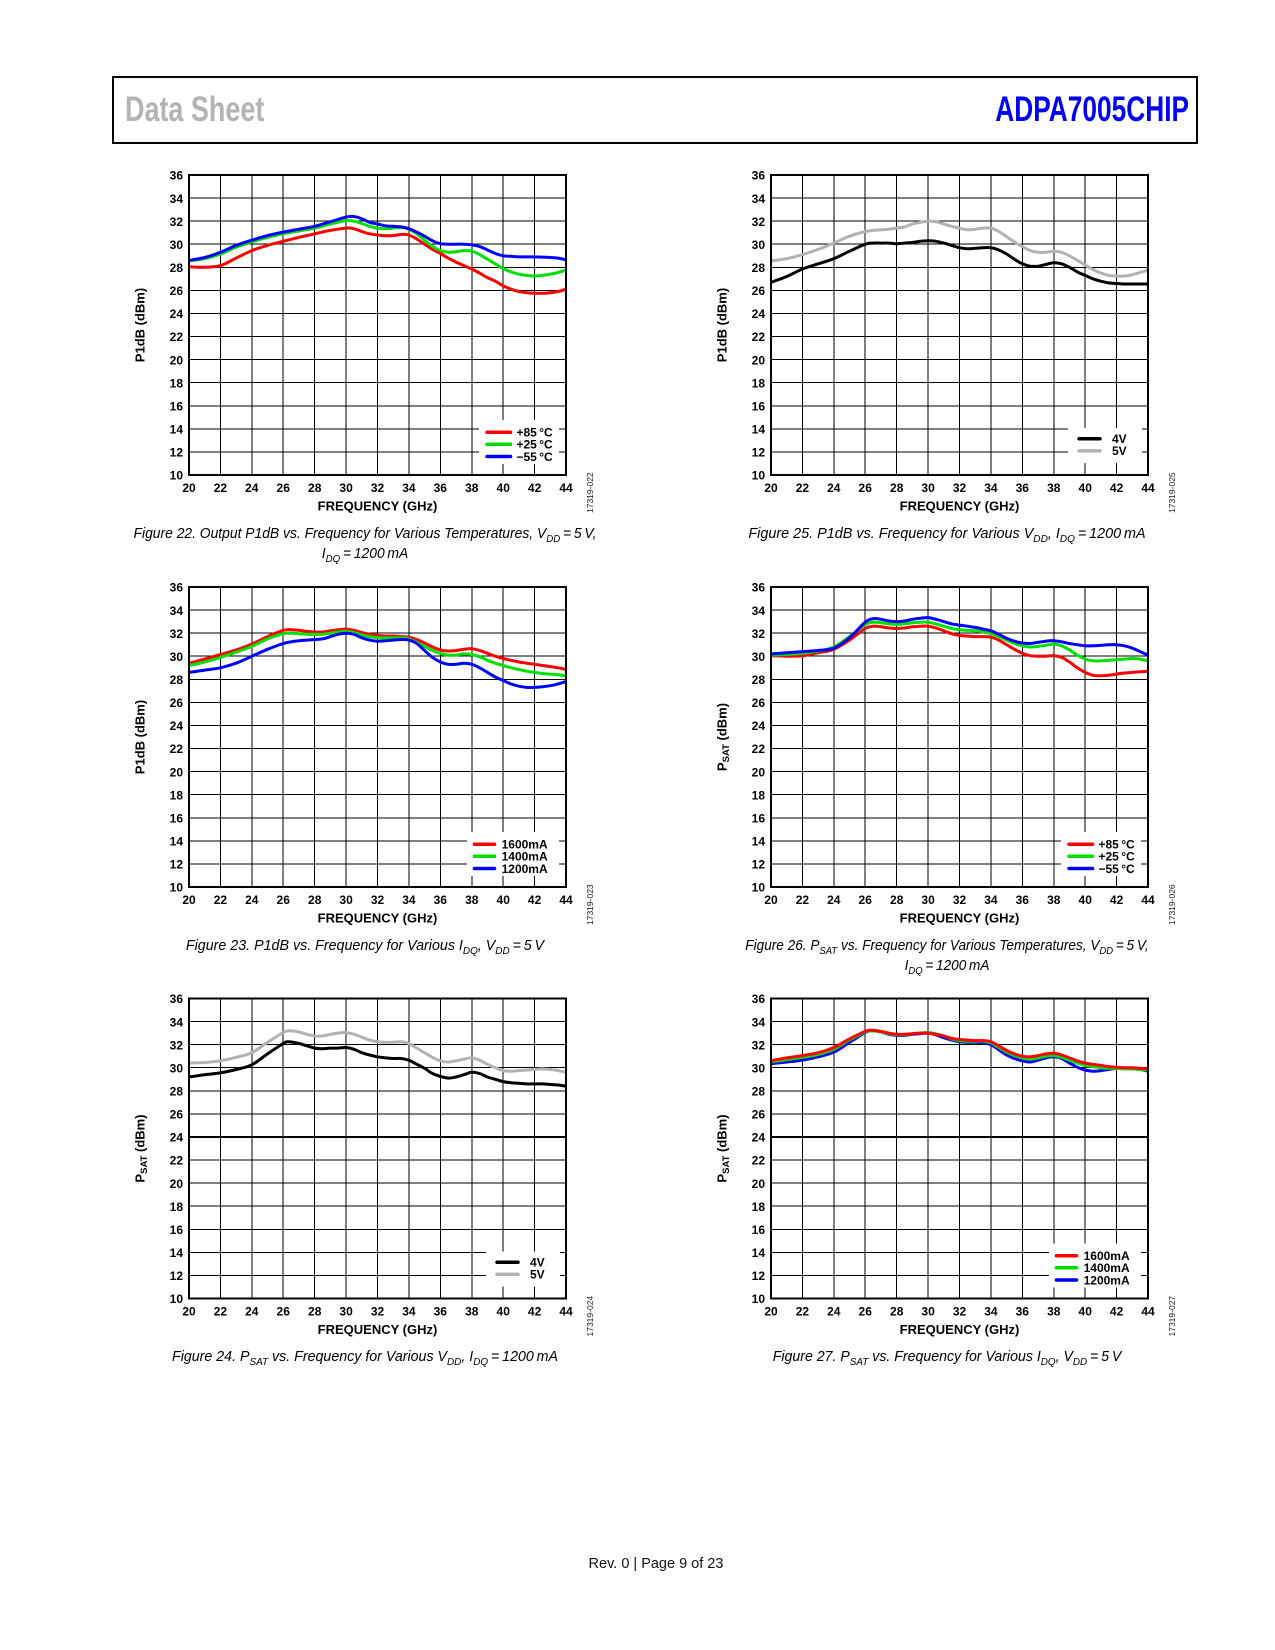 The image size is (1275, 1650). What do you see at coordinates (590, 492) in the screenshot?
I see `svg-text: 17319-022` at bounding box center [590, 492].